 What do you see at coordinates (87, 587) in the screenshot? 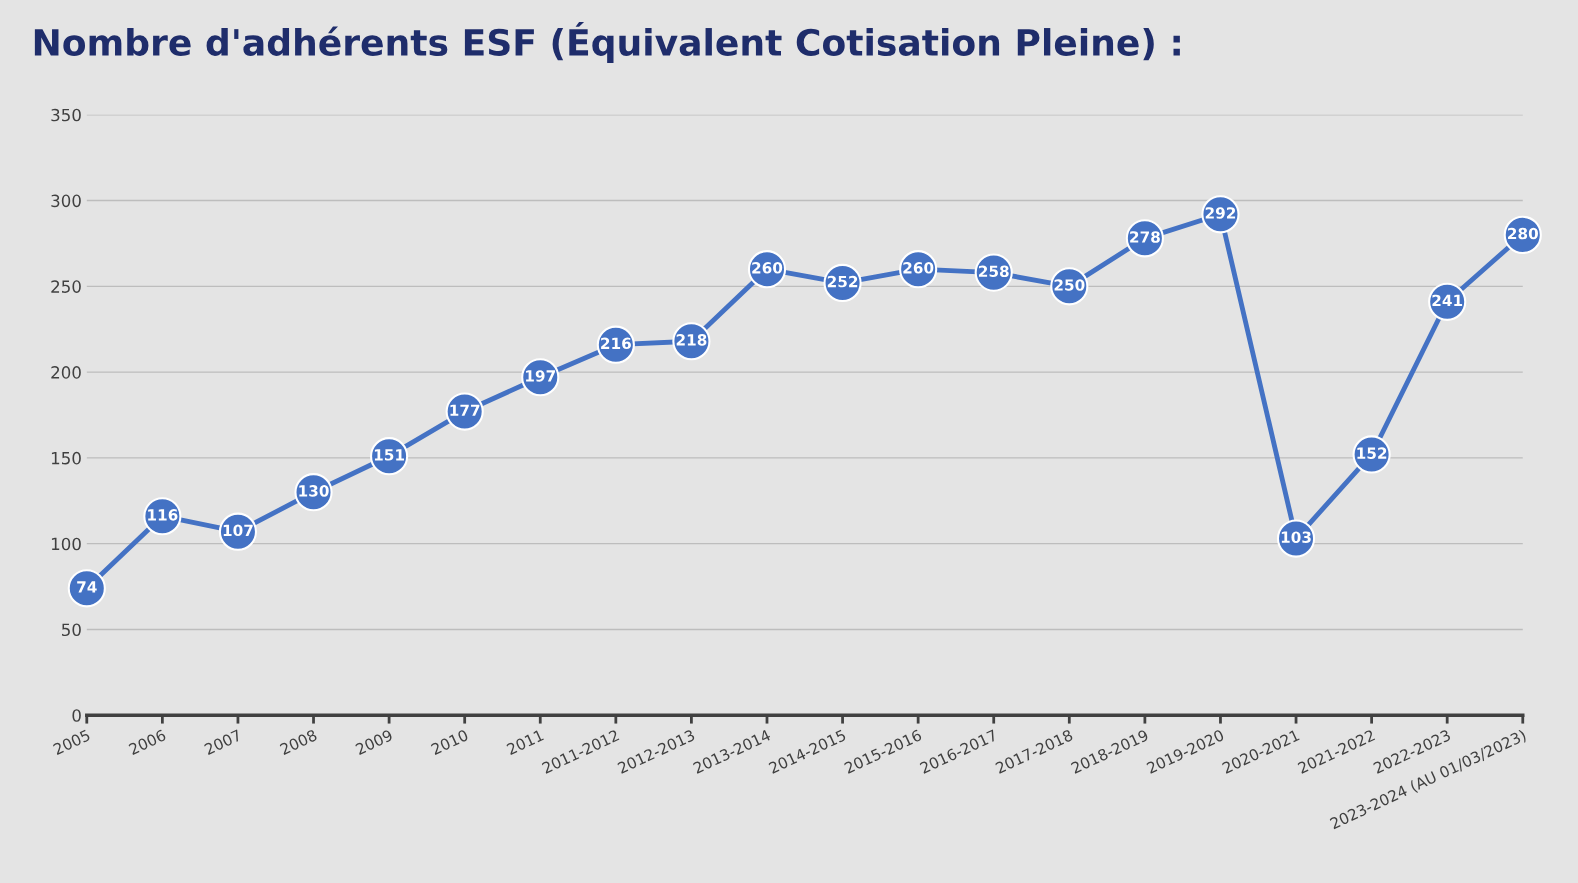
I see `data-label: 74` at bounding box center [87, 587].